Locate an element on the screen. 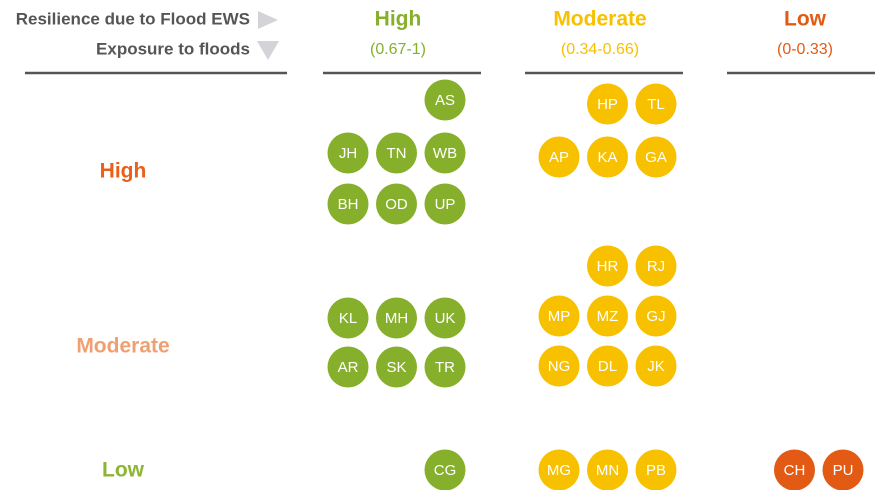 Image resolution: width=875 pixels, height=490 pixels. state-code: NG is located at coordinates (559, 366).